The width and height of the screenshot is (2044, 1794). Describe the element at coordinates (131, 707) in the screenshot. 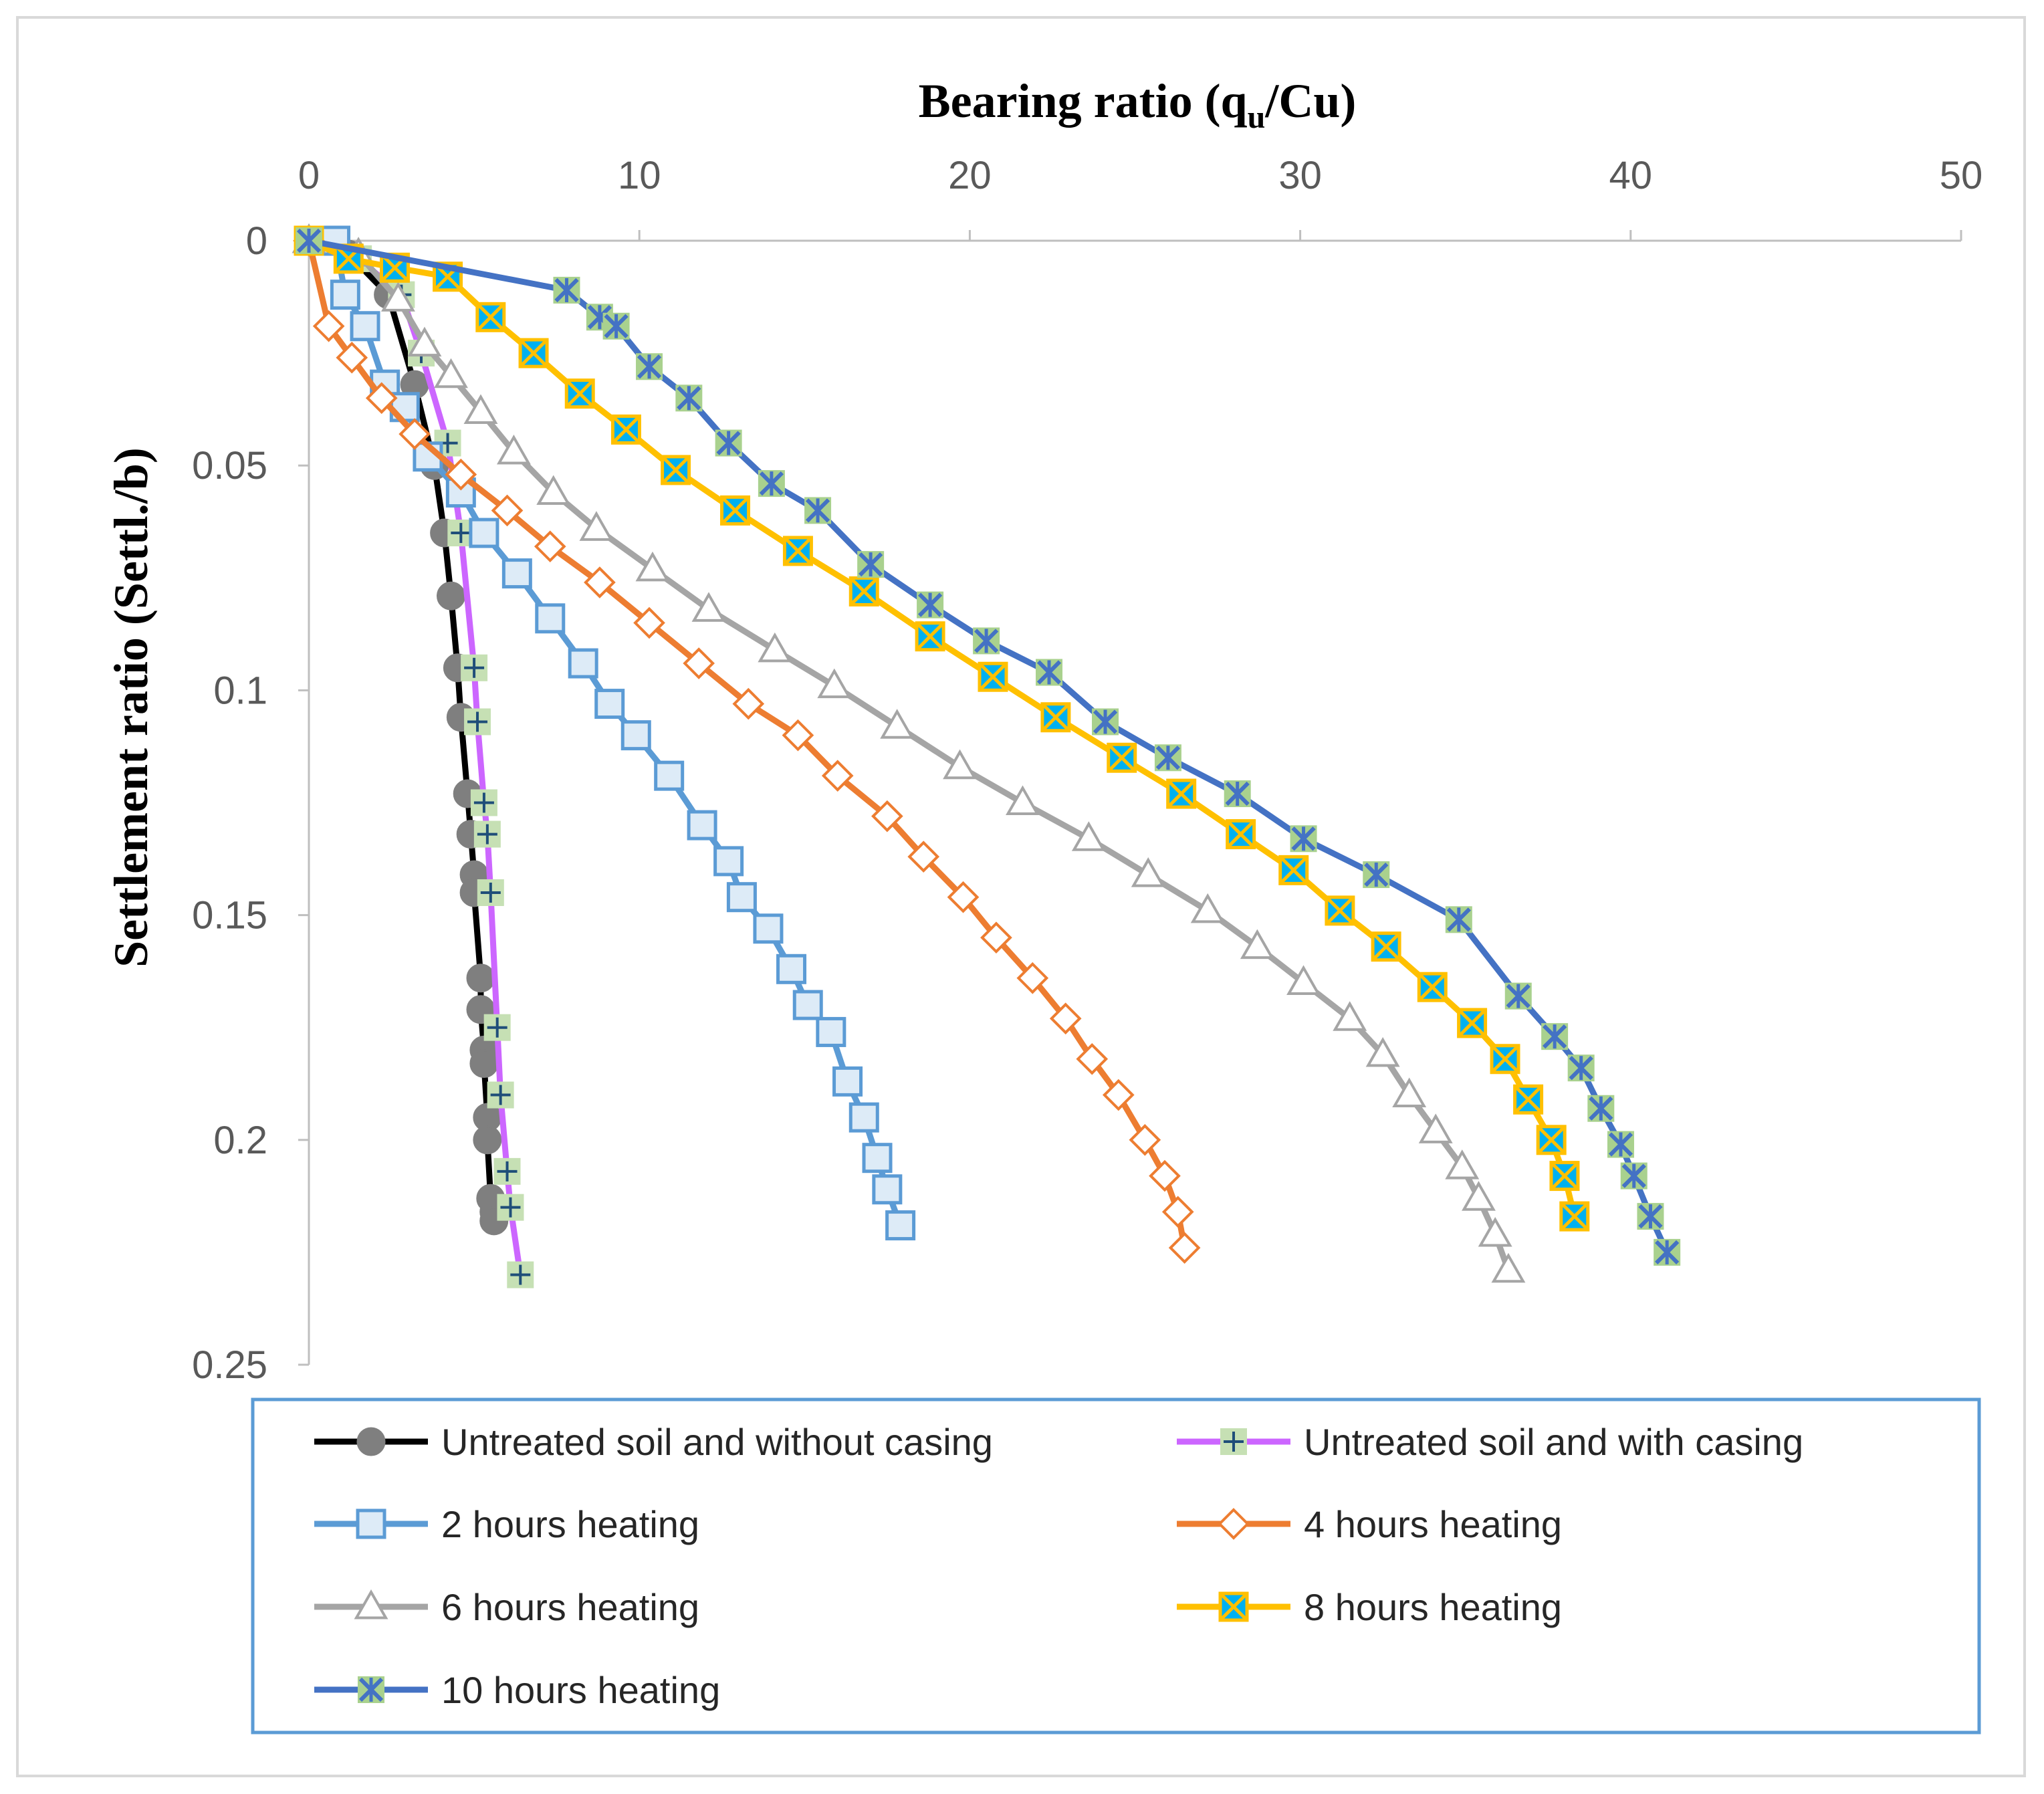

I see `y-axis-title: Settlement ratio (Settl./b)` at that location.